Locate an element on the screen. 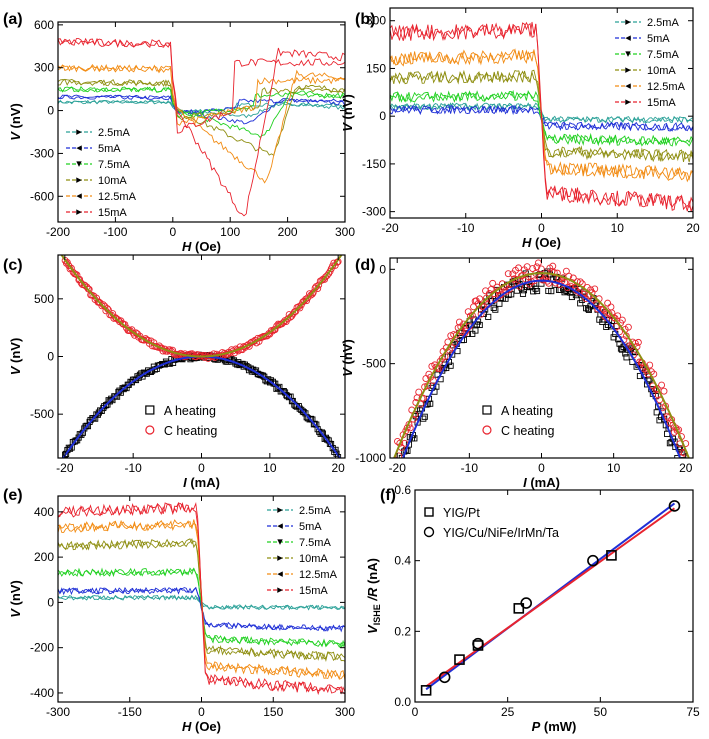 Image resolution: width=709 pixels, height=739 pixels. x-tick-label: 75 is located at coordinates (693, 712).